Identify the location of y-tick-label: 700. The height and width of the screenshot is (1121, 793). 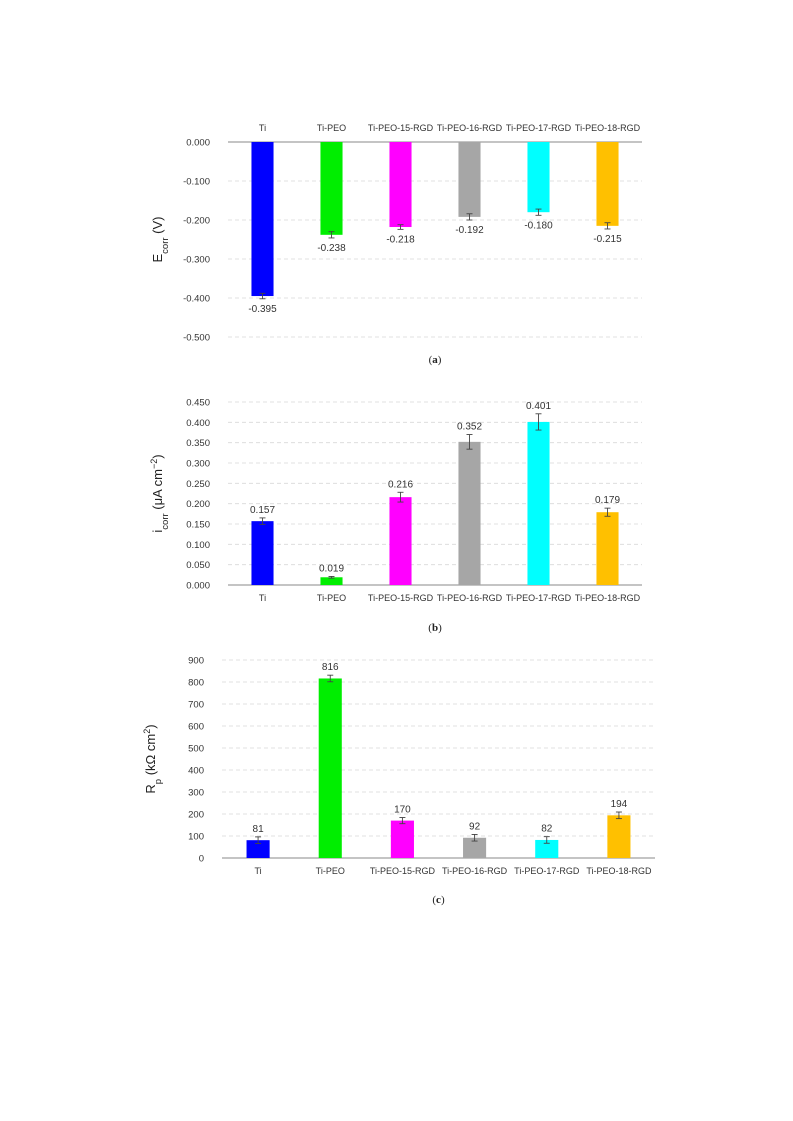
(196, 705).